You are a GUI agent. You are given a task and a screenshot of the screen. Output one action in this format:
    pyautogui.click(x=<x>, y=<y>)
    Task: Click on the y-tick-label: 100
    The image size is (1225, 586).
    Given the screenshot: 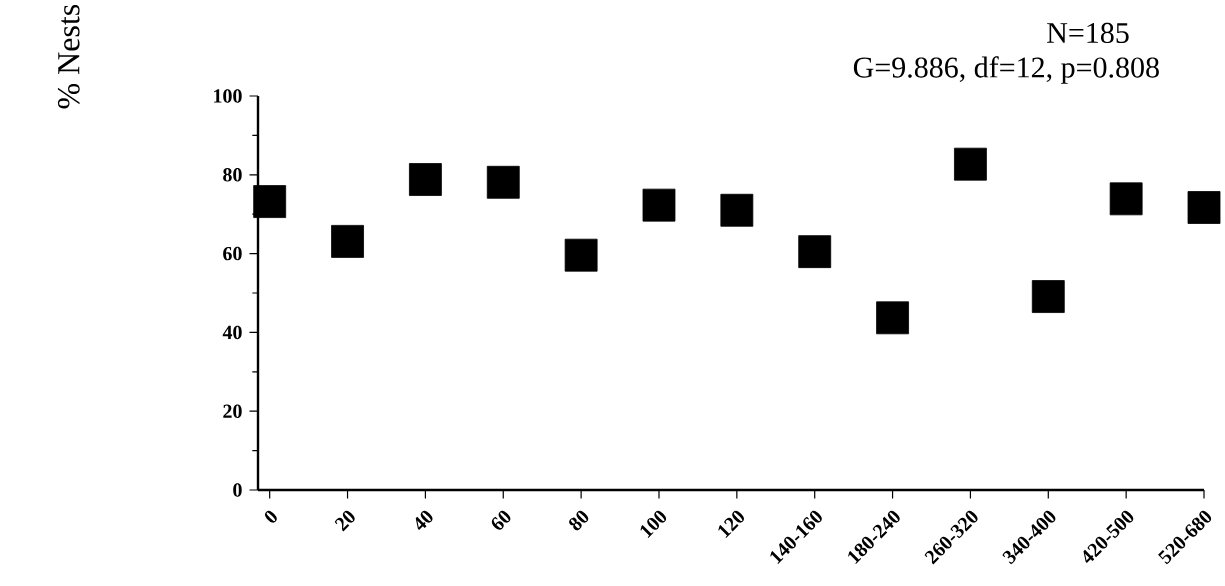 What is the action you would take?
    pyautogui.click(x=228, y=96)
    